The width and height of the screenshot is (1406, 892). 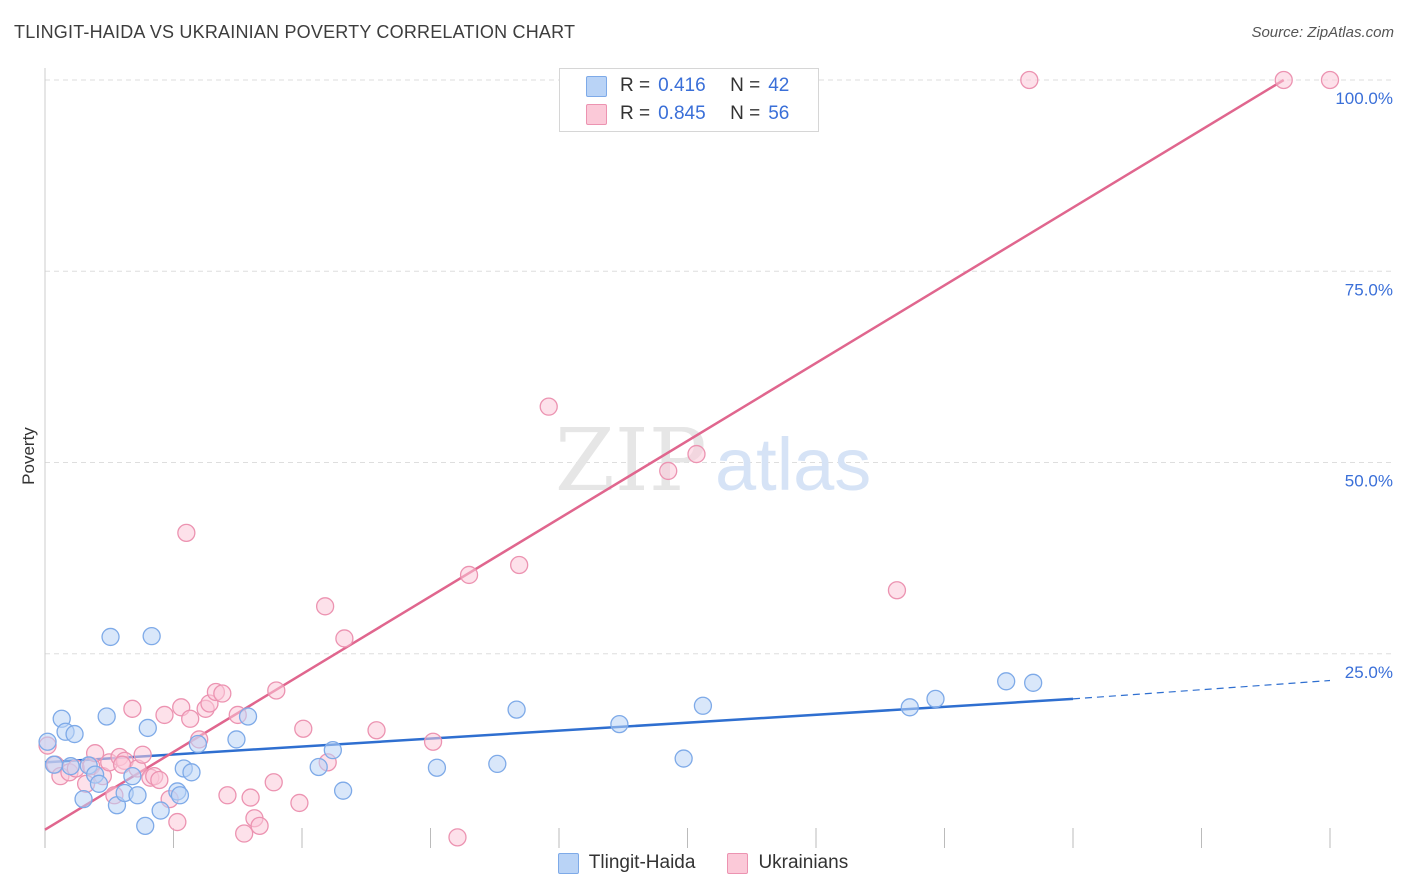 What do you see at coordinates (642, 862) in the screenshot?
I see `series-label-tlingit: Tlingit-Haida` at bounding box center [642, 862].